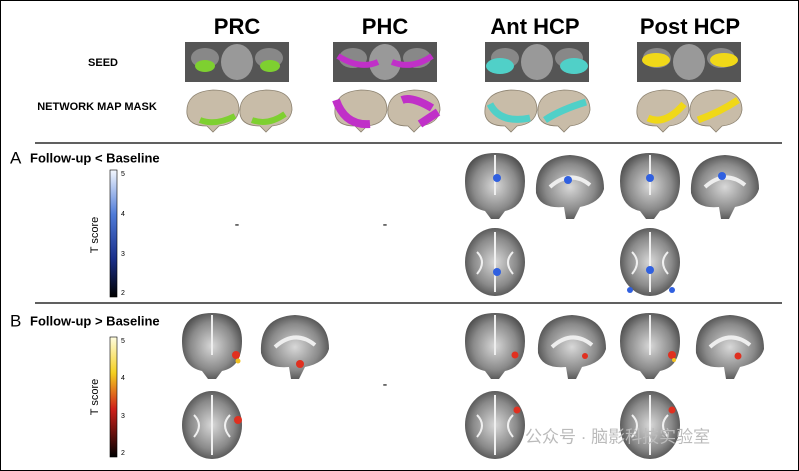 The height and width of the screenshot is (471, 799). I want to click on network-masks, so click(464, 111).